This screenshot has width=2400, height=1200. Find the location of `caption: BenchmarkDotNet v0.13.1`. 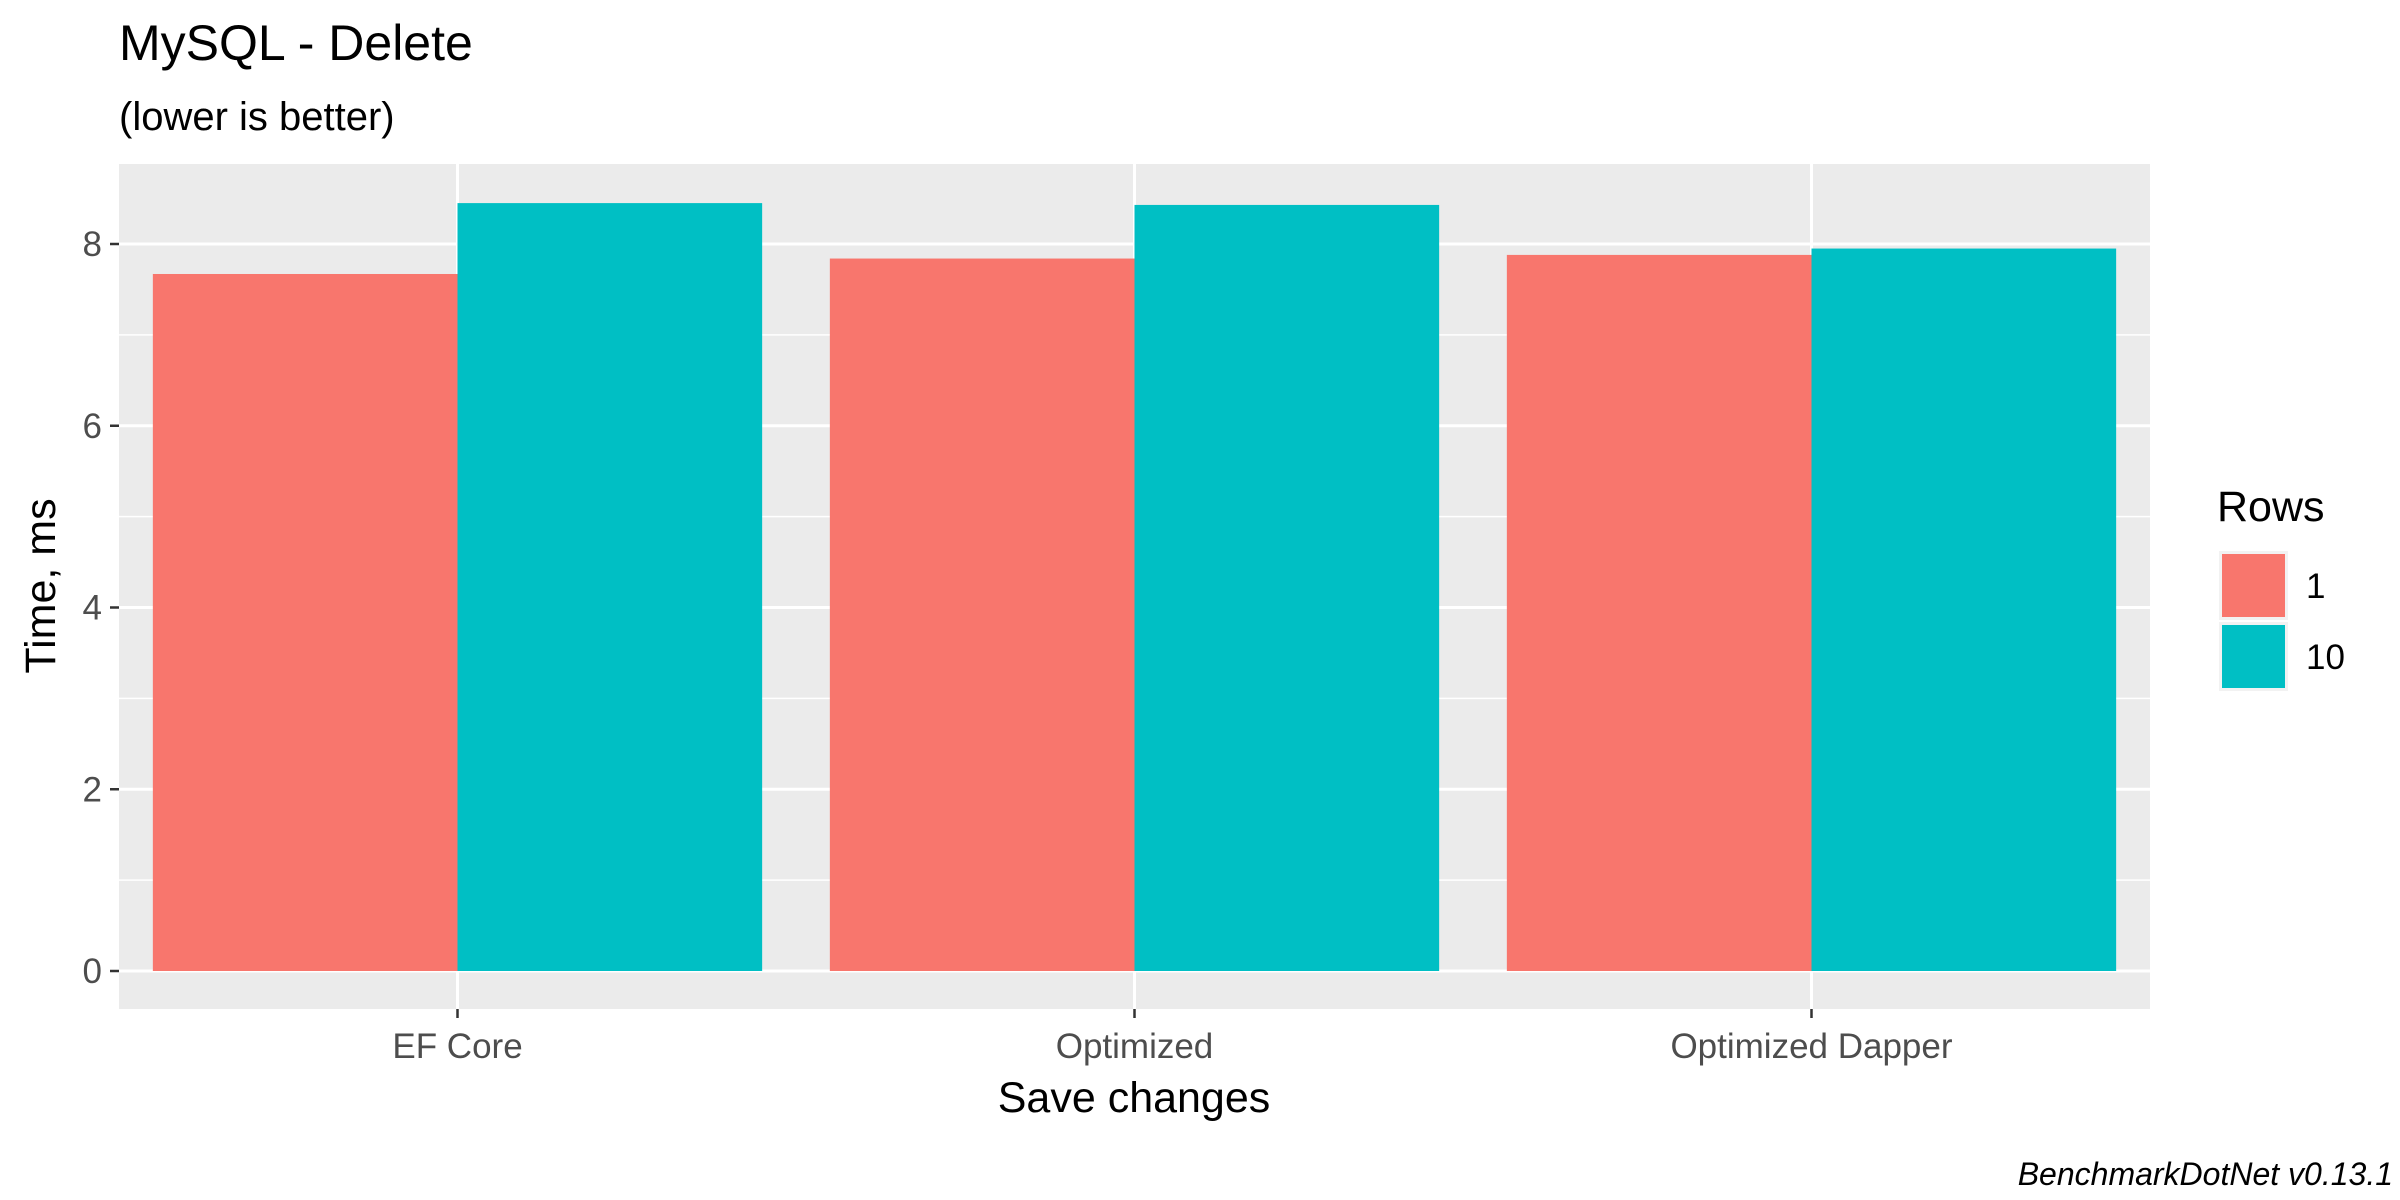

caption: BenchmarkDotNet v0.13.1 is located at coordinates (2205, 1174).